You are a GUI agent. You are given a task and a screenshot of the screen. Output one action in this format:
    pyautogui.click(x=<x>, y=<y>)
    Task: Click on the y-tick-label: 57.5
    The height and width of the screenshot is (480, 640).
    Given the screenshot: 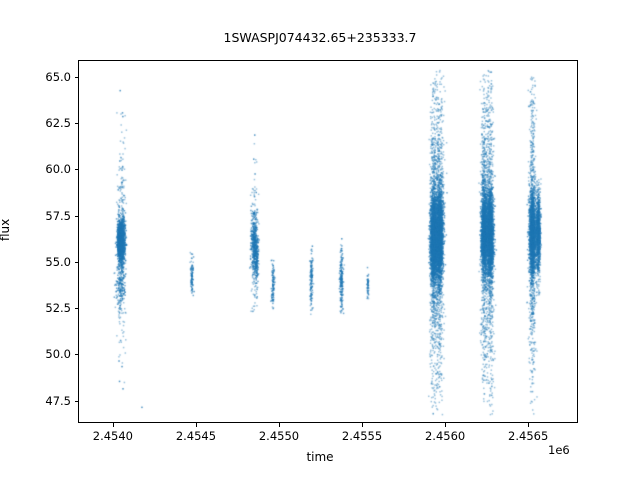 What is the action you would take?
    pyautogui.click(x=58, y=215)
    